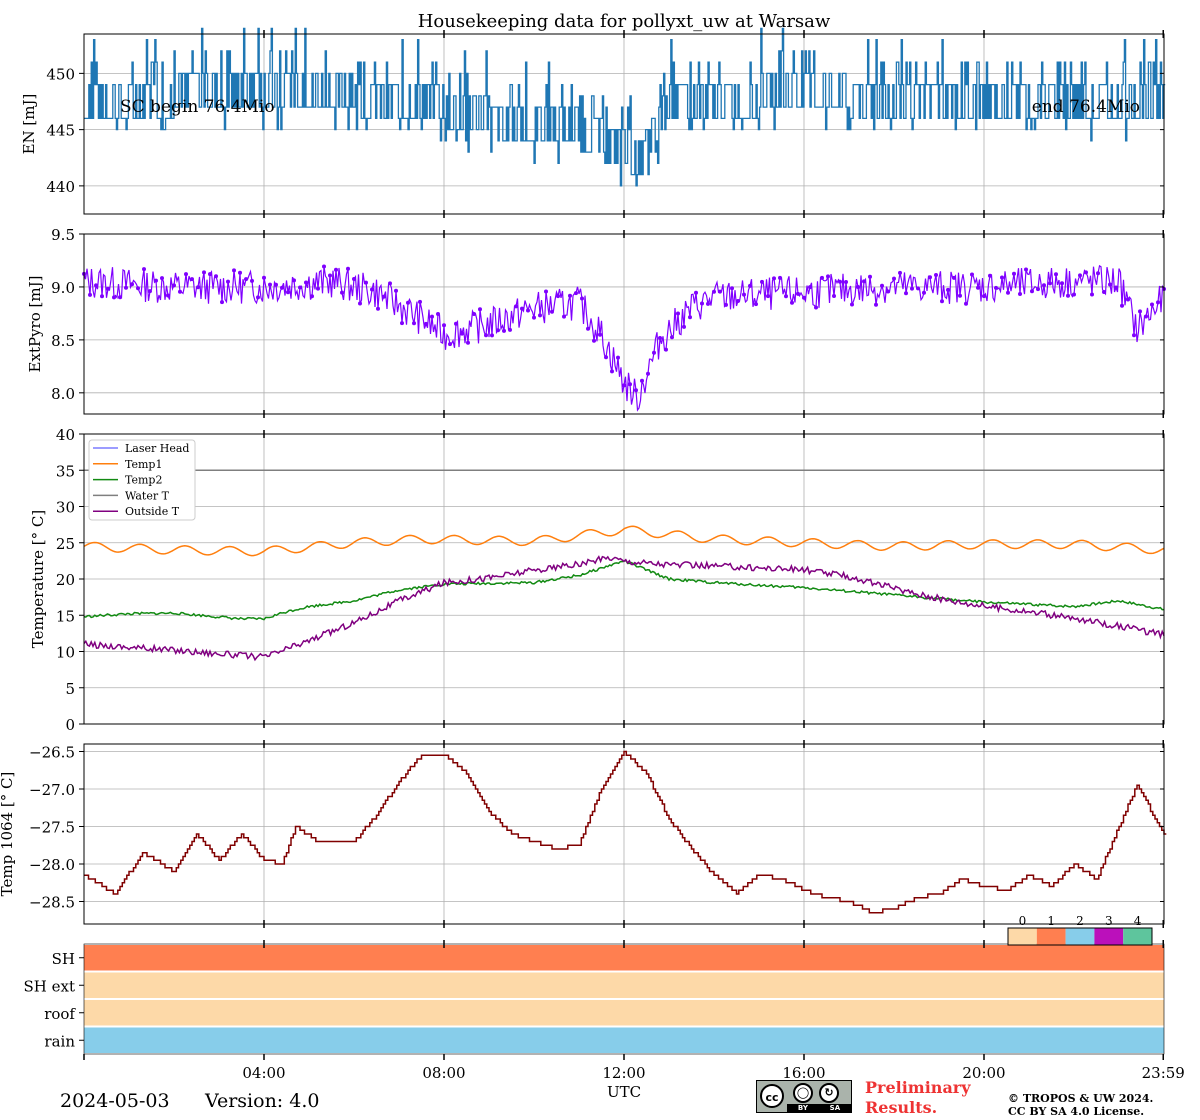 The image size is (1200, 1120). What do you see at coordinates (197, 107) in the screenshot?
I see `annotation-begin: SC begin 76.4Mio` at bounding box center [197, 107].